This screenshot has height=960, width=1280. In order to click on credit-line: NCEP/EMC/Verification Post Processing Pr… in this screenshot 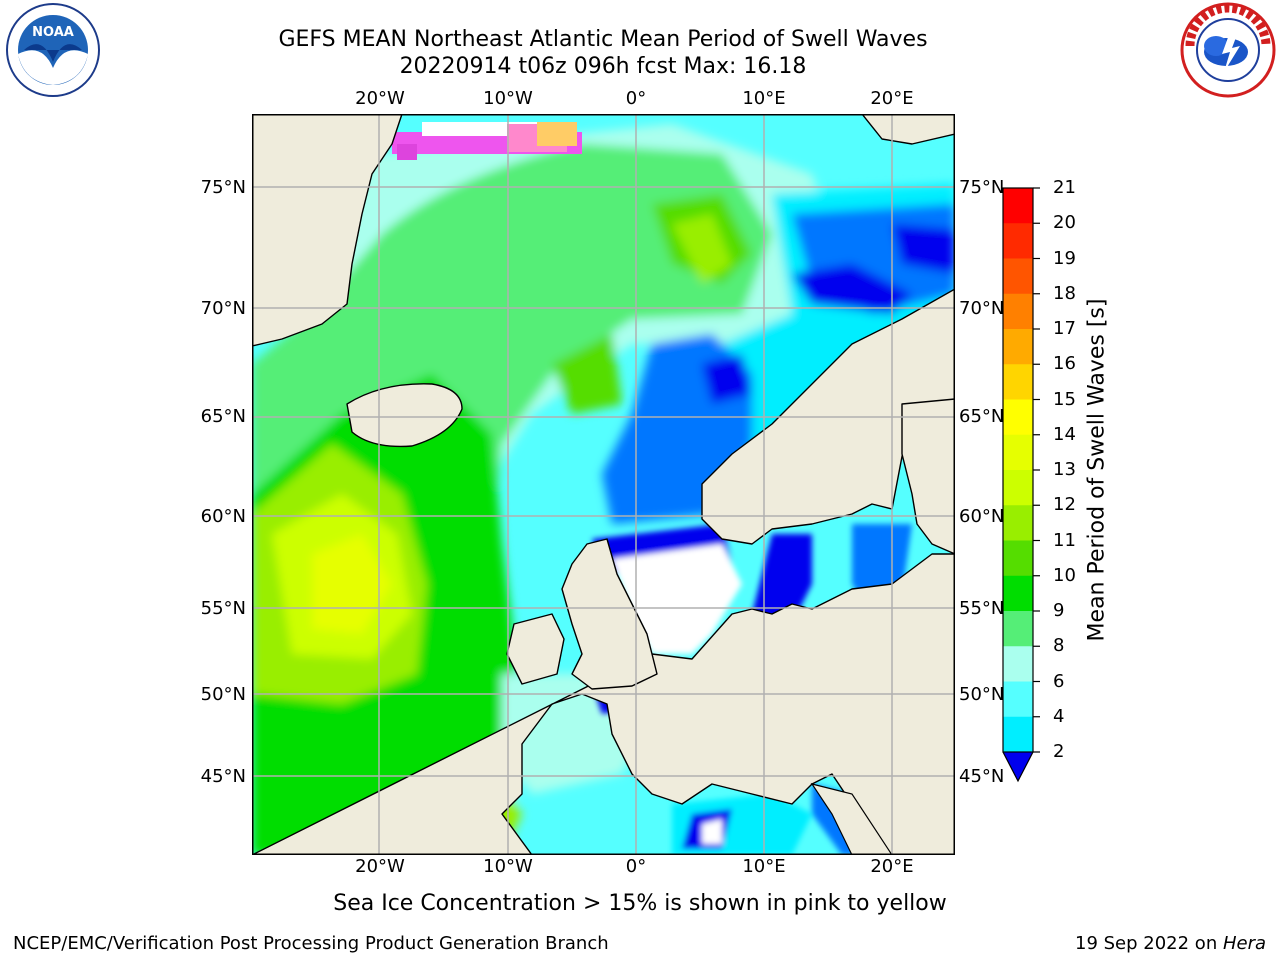, I will do `click(311, 943)`.